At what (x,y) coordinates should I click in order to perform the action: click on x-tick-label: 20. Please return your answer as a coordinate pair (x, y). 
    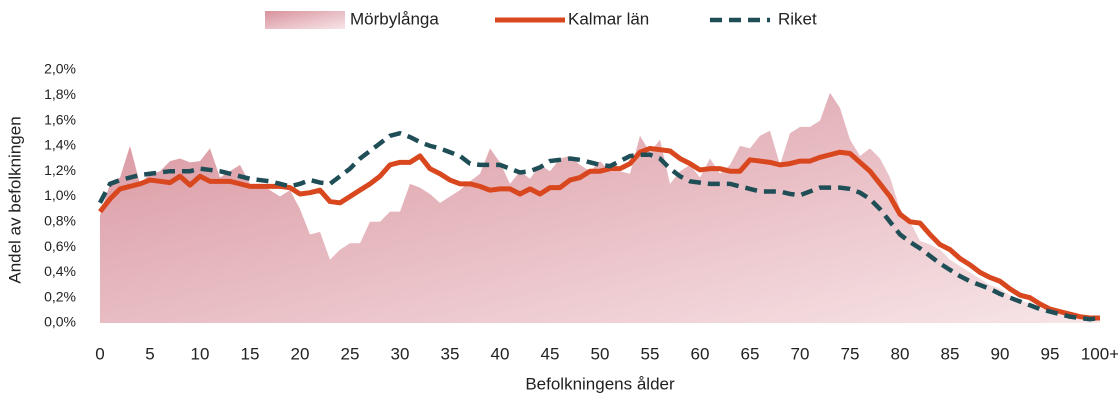
    Looking at the image, I should click on (300, 353).